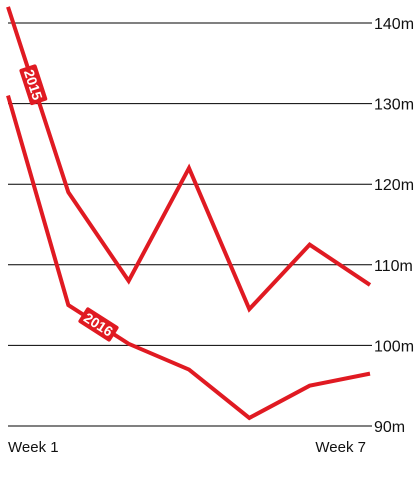 The image size is (418, 480). I want to click on y-tick-label: 130m, so click(394, 105).